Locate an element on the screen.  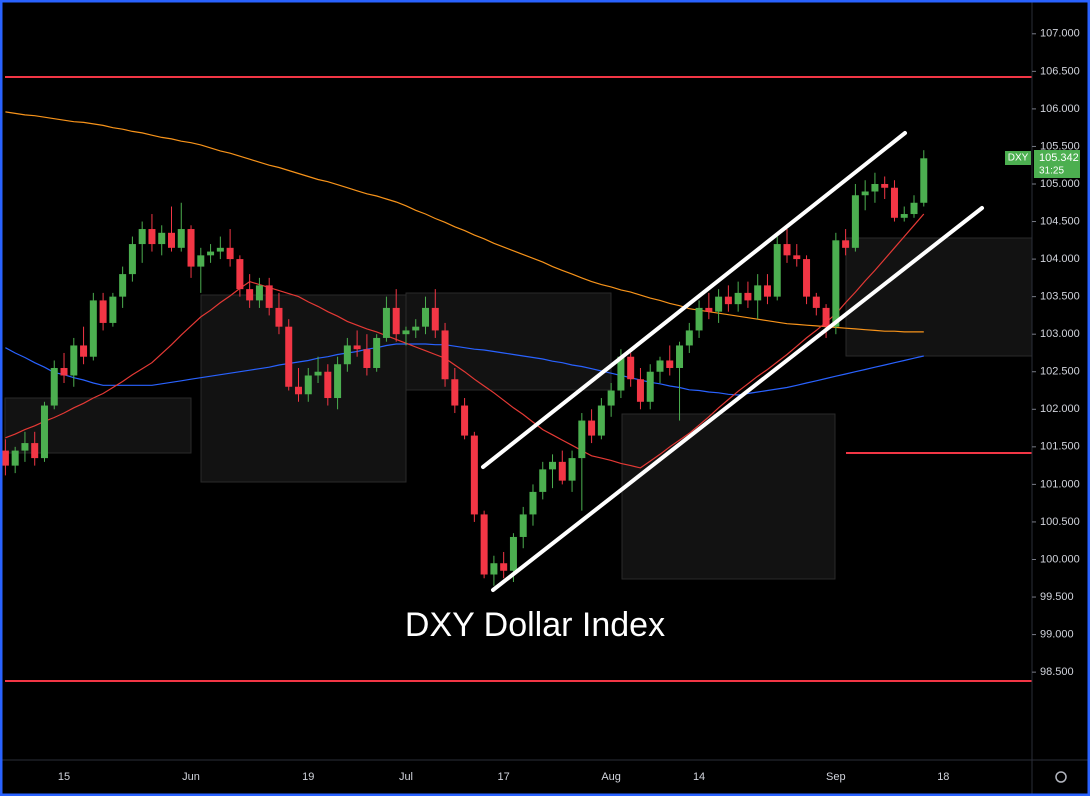
y-tick-label: 99.500 is located at coordinates (1057, 597).